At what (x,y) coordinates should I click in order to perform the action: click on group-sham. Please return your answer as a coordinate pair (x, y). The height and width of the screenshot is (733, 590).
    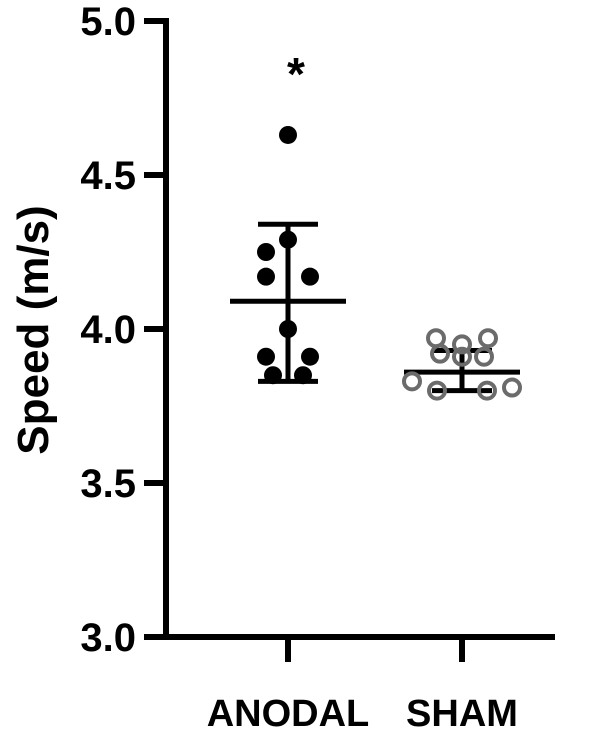
    Looking at the image, I should click on (462, 364).